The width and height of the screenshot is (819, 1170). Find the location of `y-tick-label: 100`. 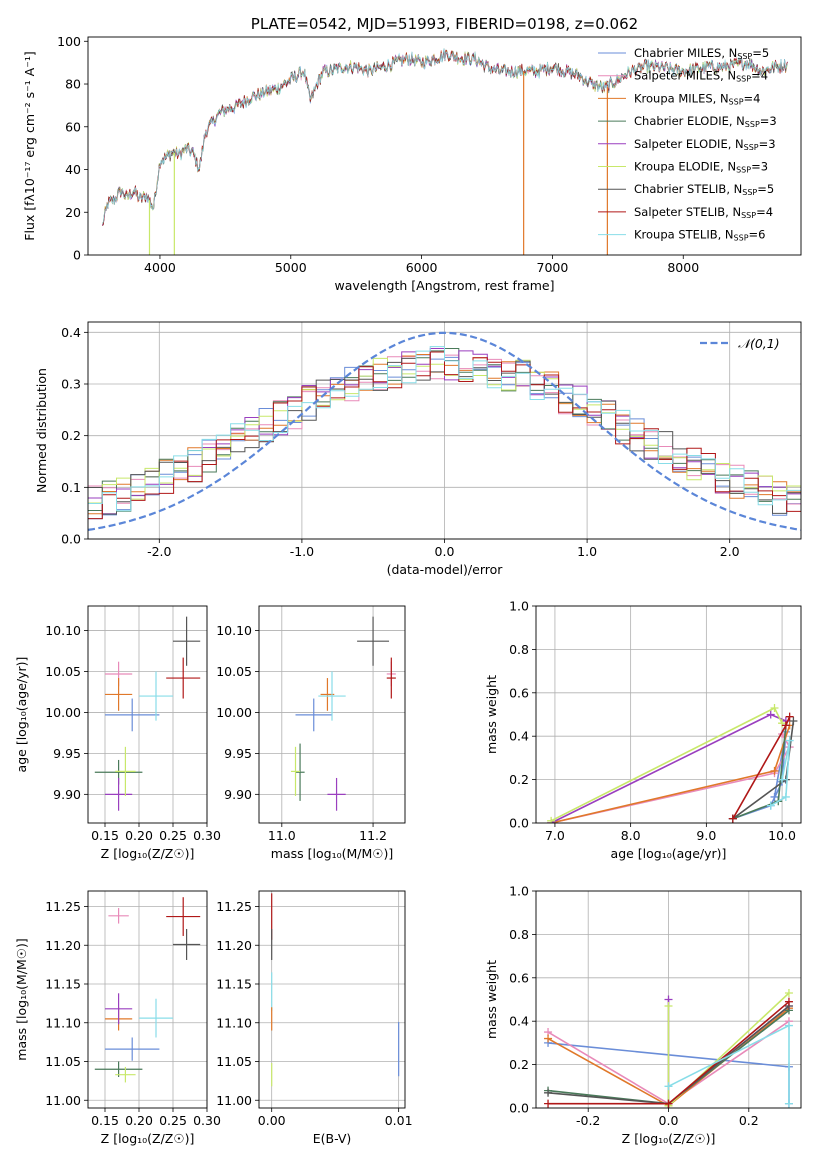

y-tick-label: 100 is located at coordinates (69, 41).